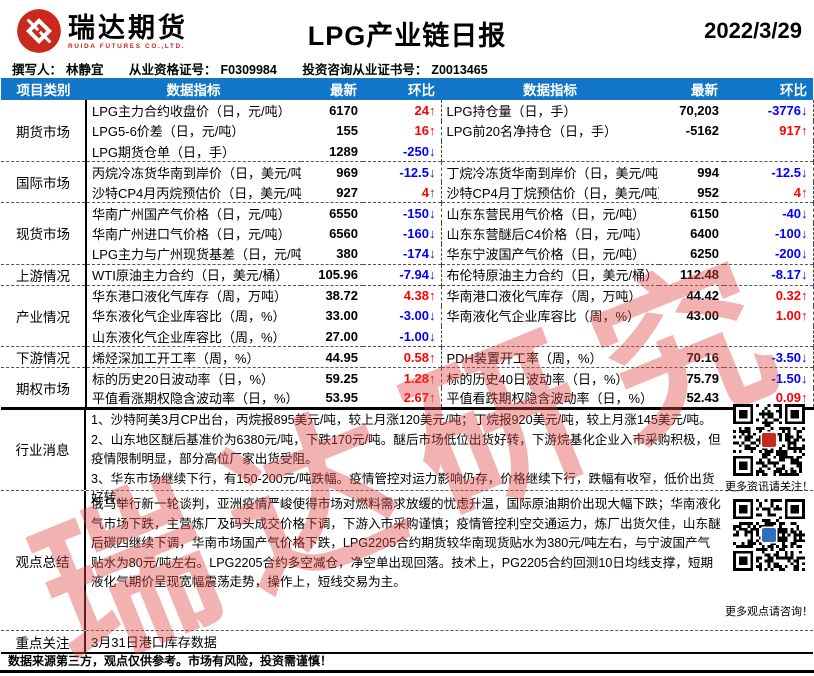 This screenshot has height=676, width=814. I want to click on indicator-left: 平值看涨期权隐含波动率（日，%）, so click(195, 398).